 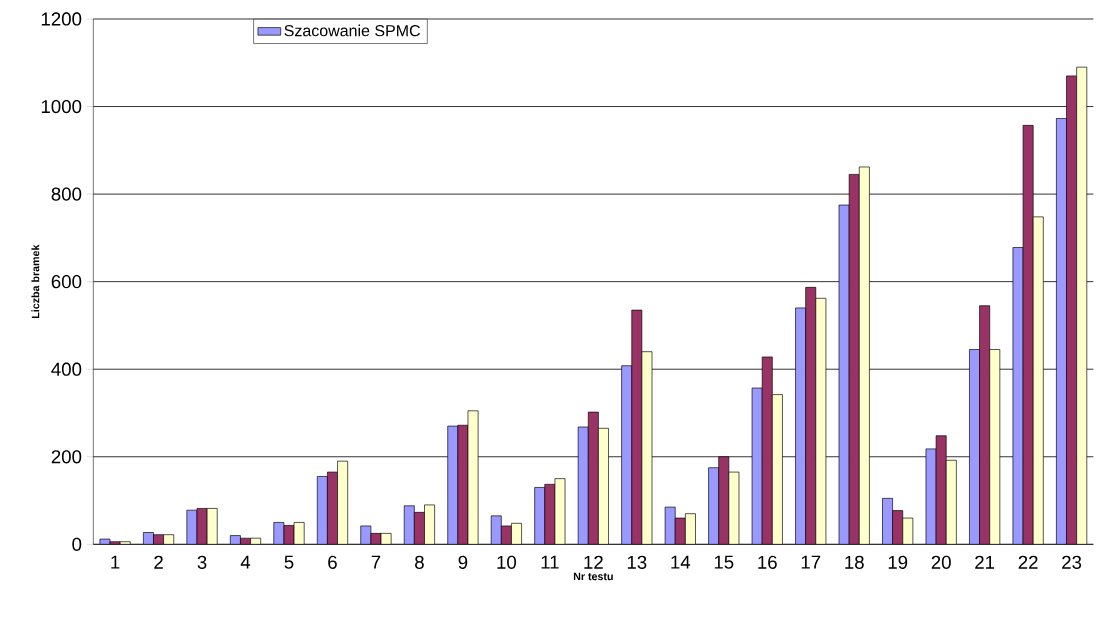 I want to click on x-tick-label: 7, so click(x=376, y=562).